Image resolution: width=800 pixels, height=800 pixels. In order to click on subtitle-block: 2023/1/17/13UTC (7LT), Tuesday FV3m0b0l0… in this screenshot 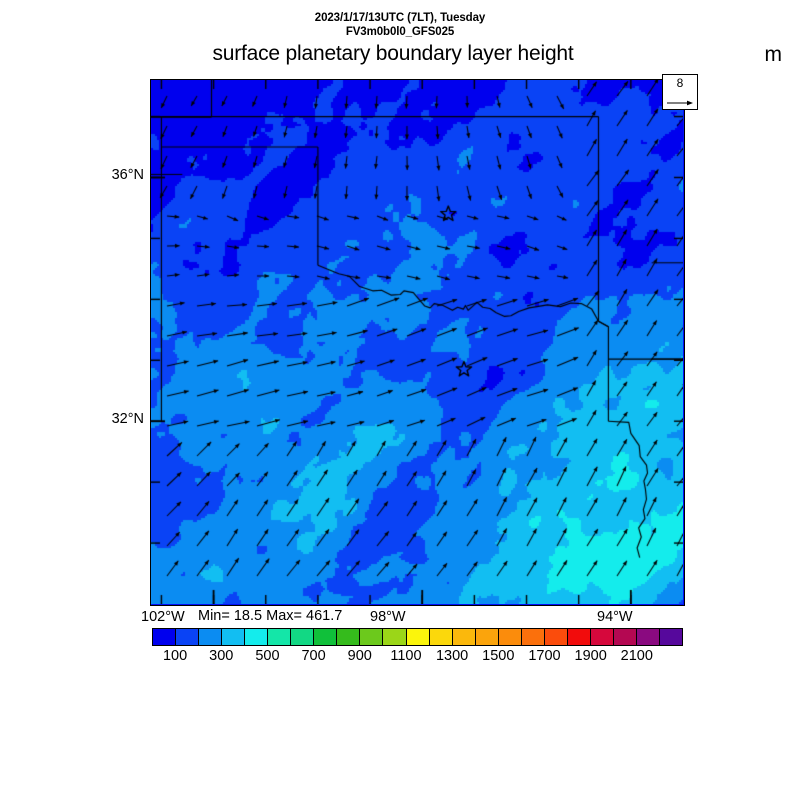, I will do `click(400, 25)`.